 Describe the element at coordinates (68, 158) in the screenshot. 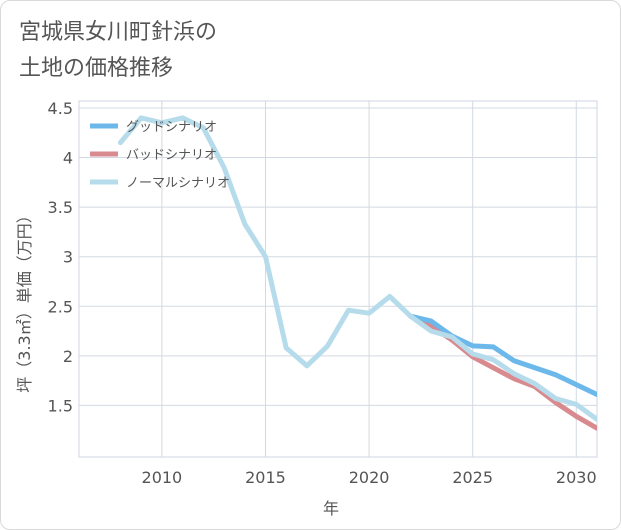

I see `y-tick-label-4: 4` at that location.